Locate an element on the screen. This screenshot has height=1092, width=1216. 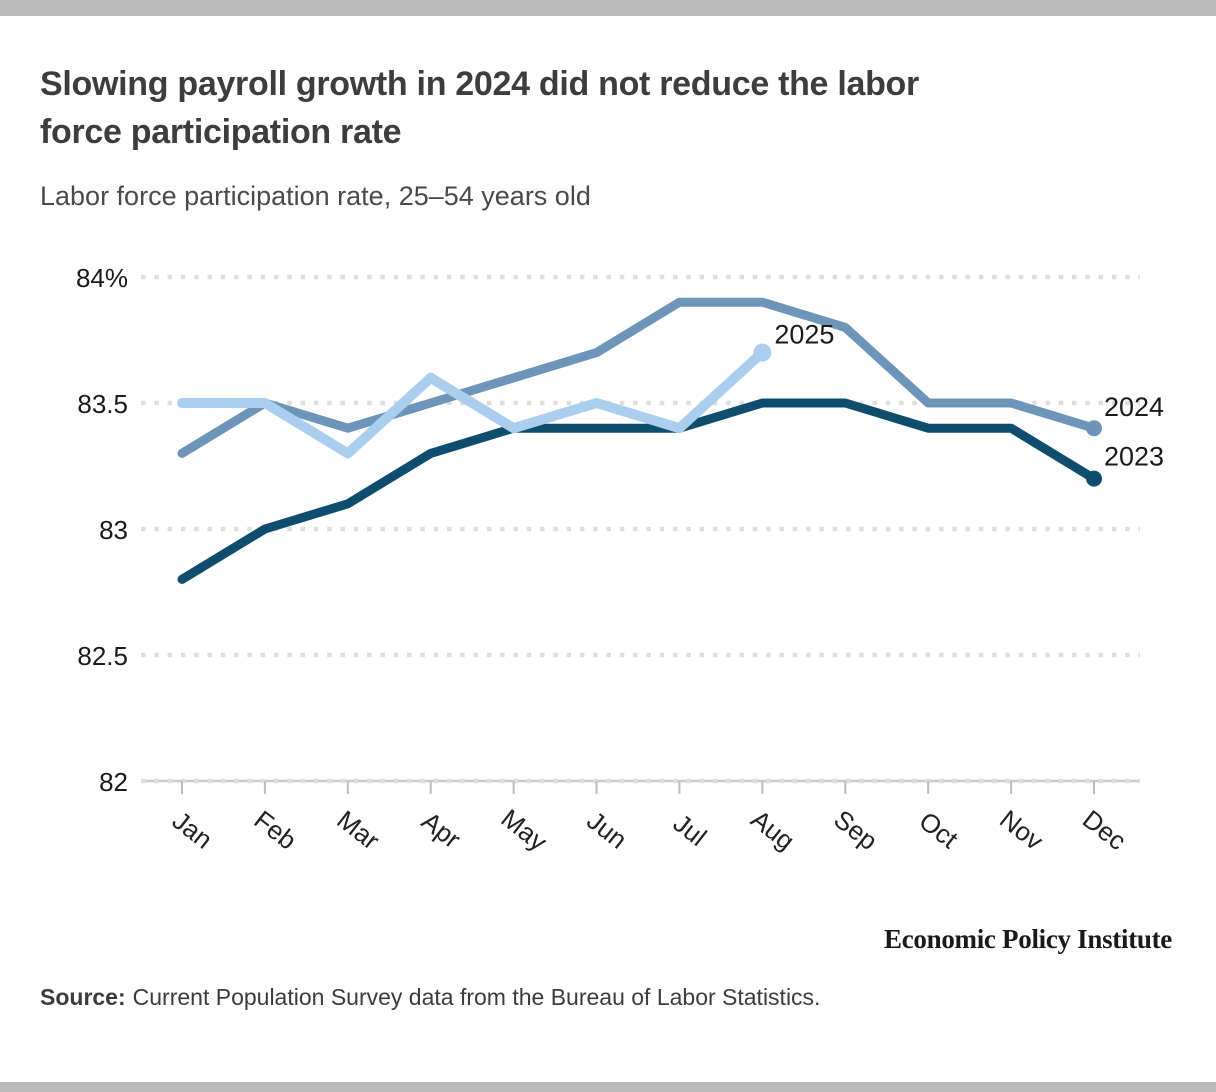
x-axis-month-label: Sep is located at coordinates (855, 830).